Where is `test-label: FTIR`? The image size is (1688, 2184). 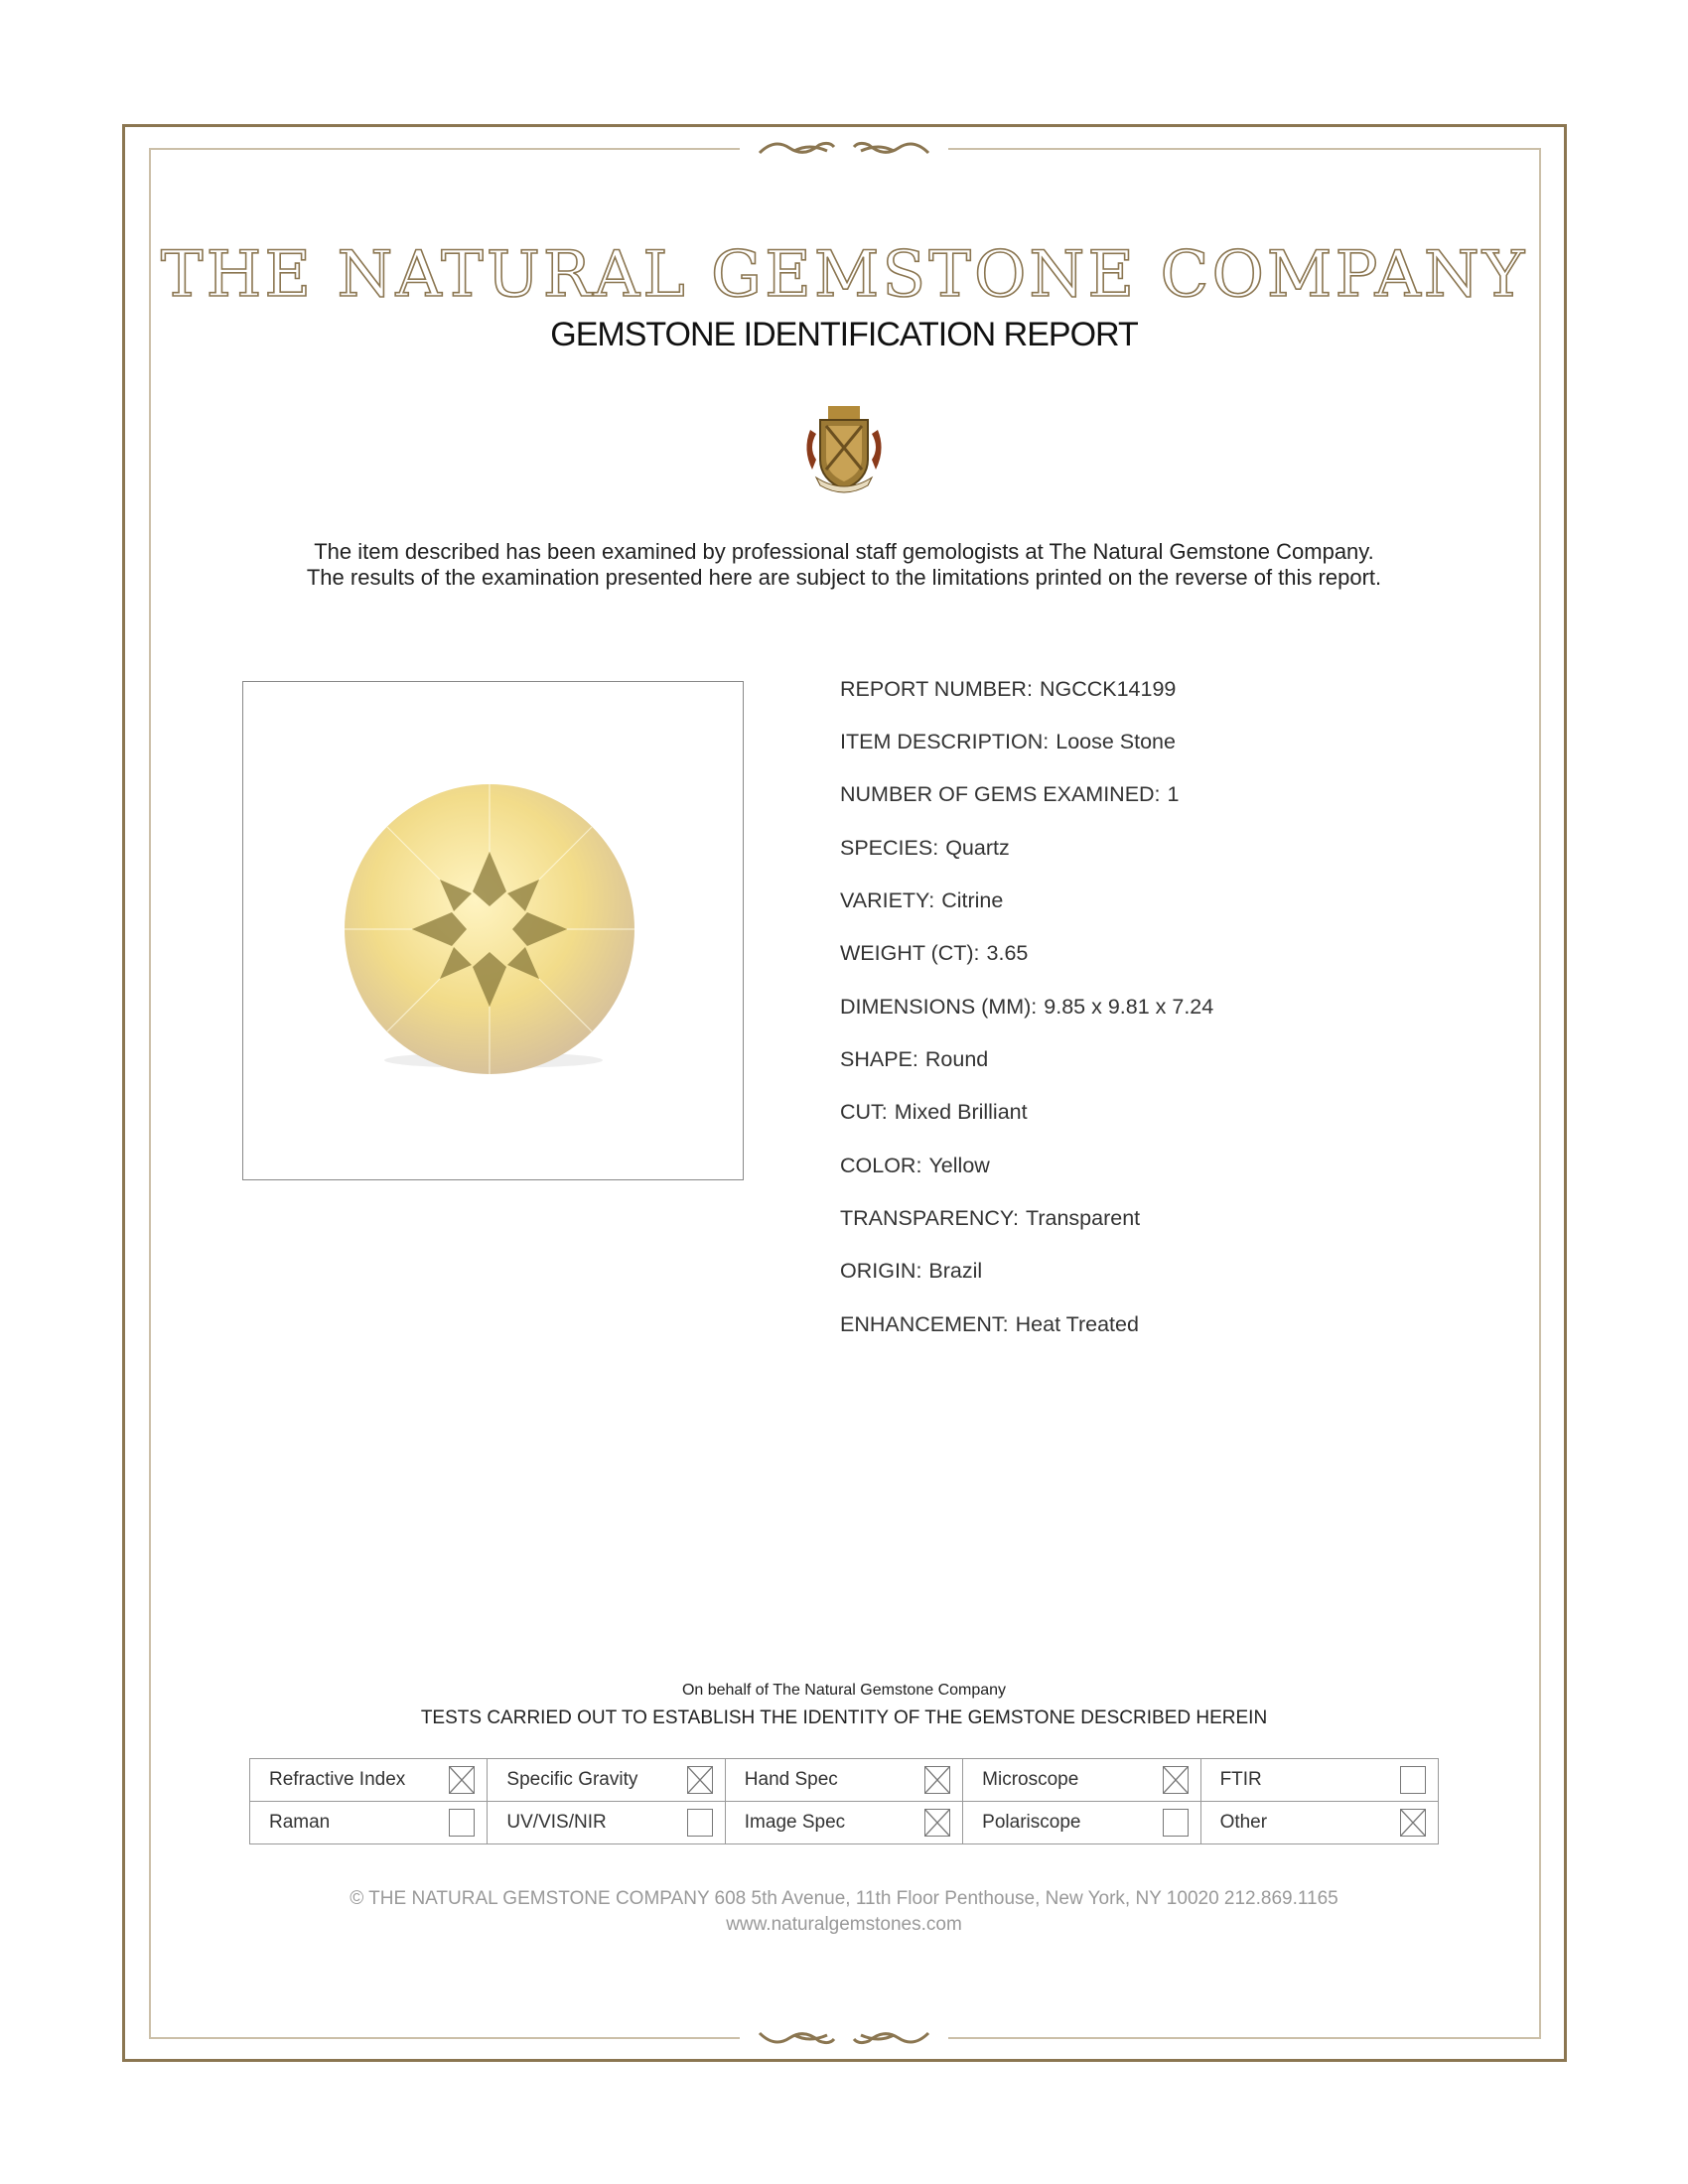 test-label: FTIR is located at coordinates (1240, 1779).